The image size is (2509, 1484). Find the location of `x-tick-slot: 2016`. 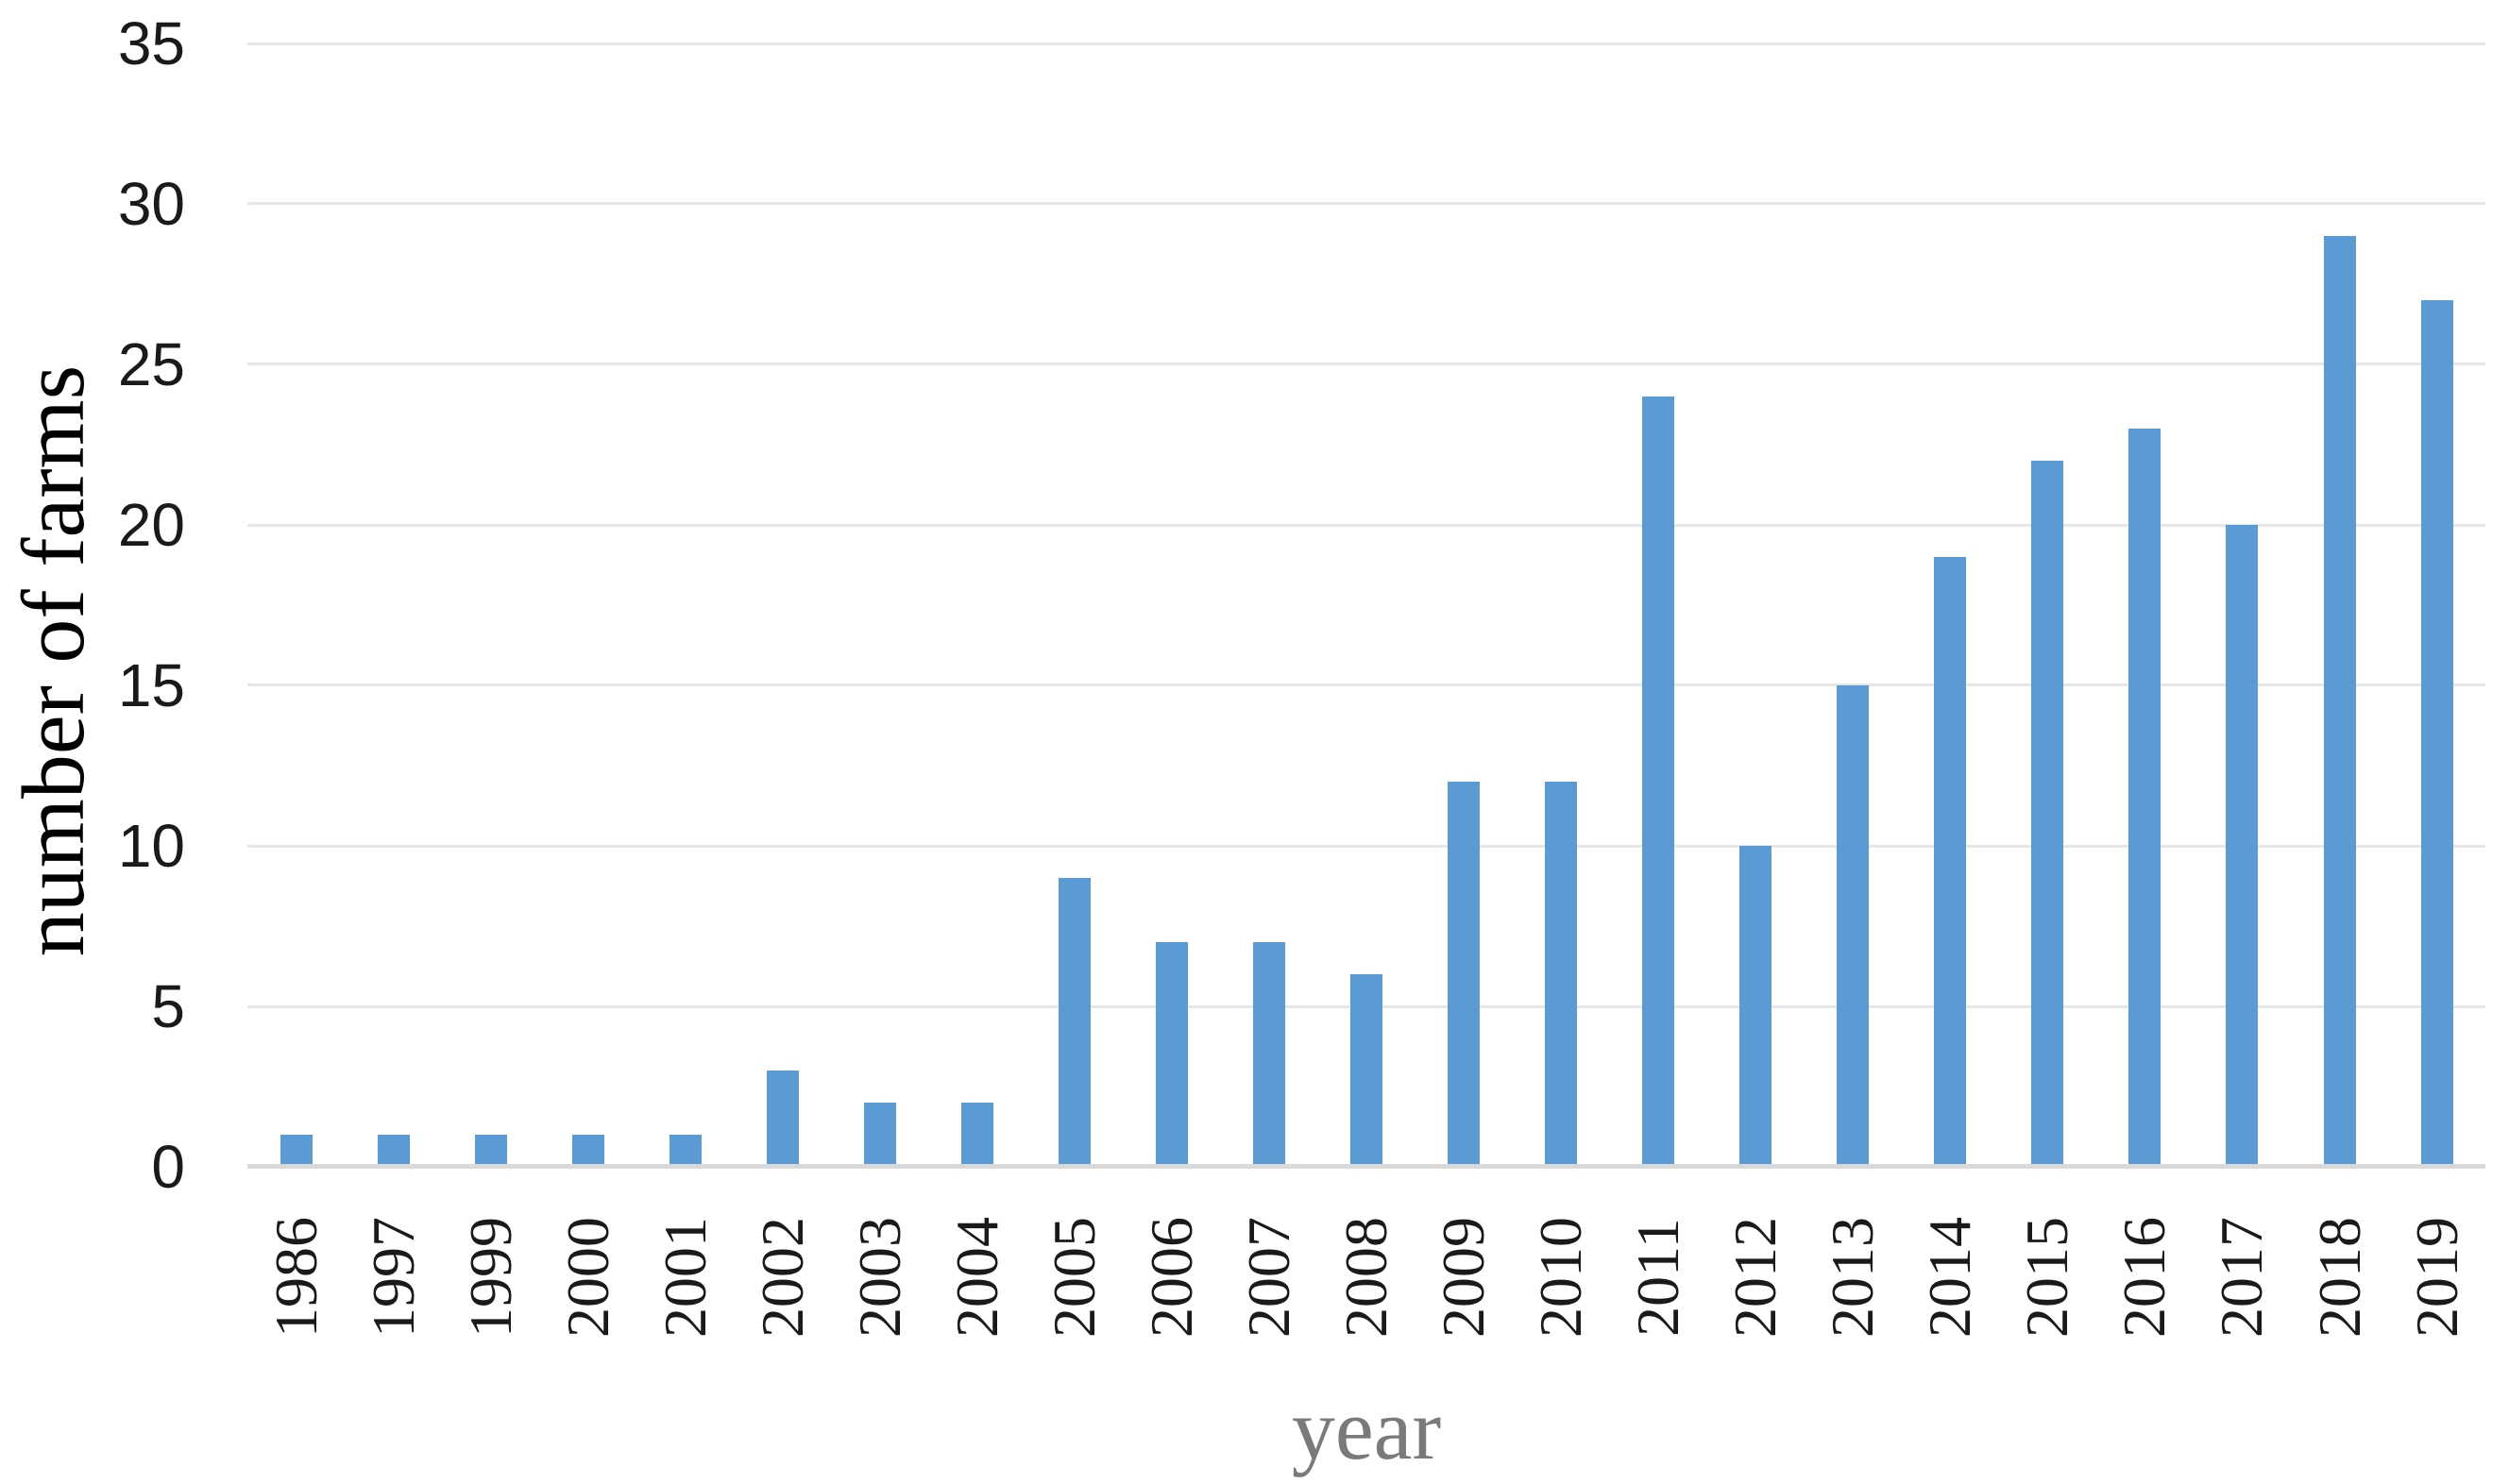

x-tick-slot: 2016 is located at coordinates (2145, 1277).